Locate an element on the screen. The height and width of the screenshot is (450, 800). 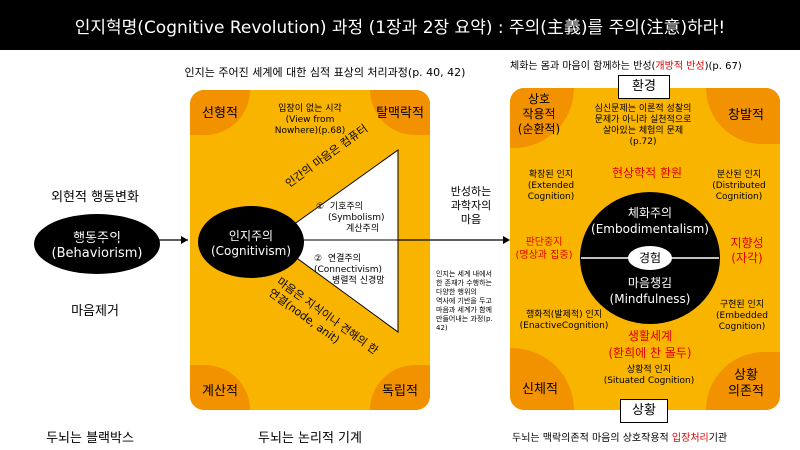
environment-tab: 환경 is located at coordinates (644, 87).